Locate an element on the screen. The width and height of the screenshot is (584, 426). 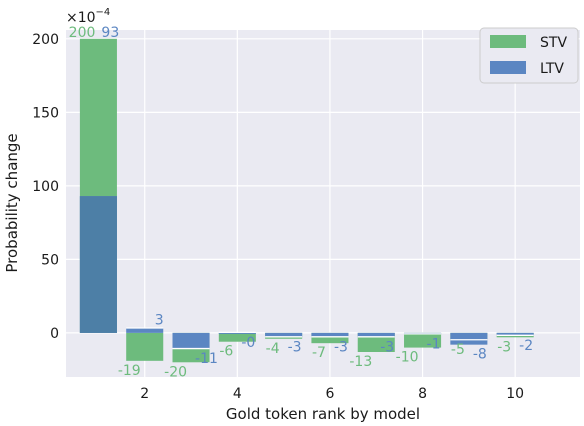
legend-label-stv: STV is located at coordinates (553, 43).